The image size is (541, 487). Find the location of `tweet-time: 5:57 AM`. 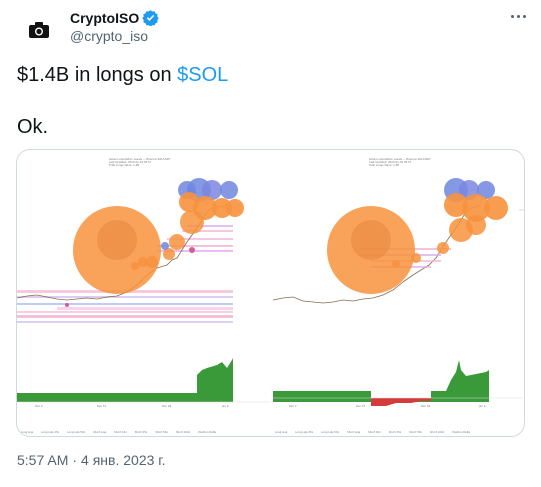

tweet-time: 5:57 AM is located at coordinates (43, 460).